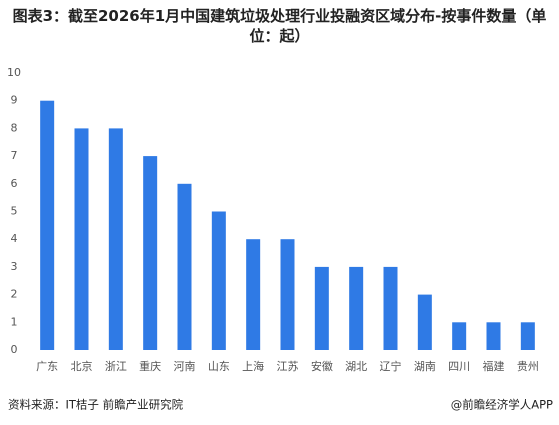 The width and height of the screenshot is (559, 425). I want to click on y-tick-label: 7, so click(14, 155).